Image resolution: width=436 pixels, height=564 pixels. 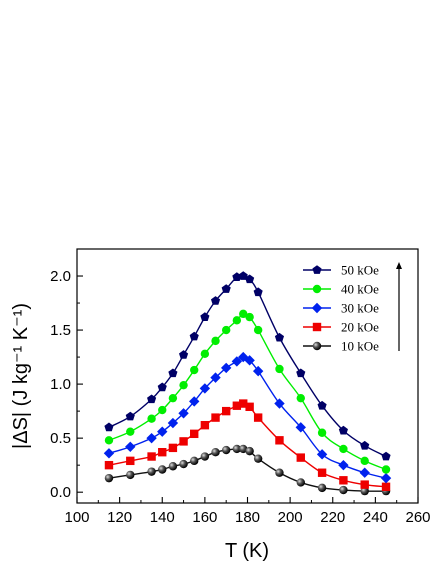 What do you see at coordinates (375, 517) in the screenshot?
I see `x-tick-label: 240` at bounding box center [375, 517].